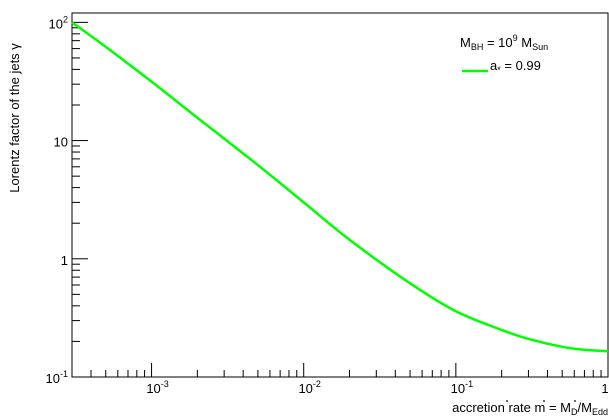 The height and width of the screenshot is (419, 609). I want to click on y-tick-labels: 10⁻¹ 1 10 10², so click(57, 200).